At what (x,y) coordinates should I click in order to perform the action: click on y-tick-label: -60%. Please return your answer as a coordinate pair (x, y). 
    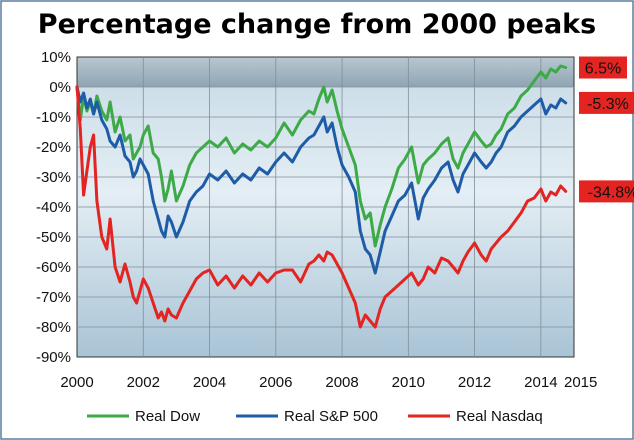
    Looking at the image, I should click on (53, 267).